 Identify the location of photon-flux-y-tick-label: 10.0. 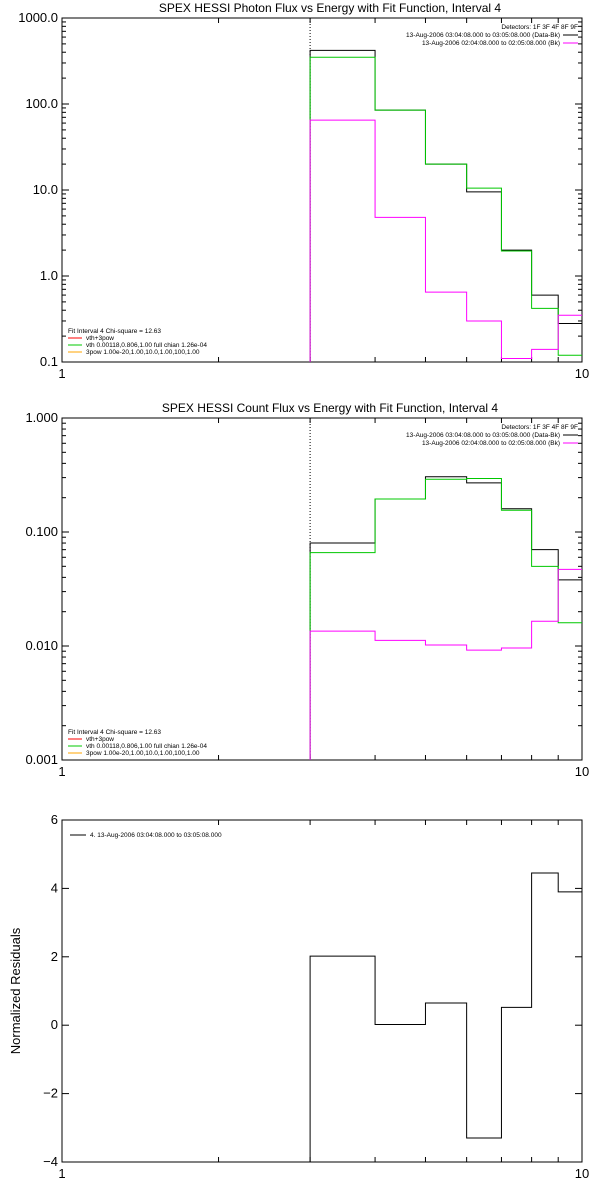
(45, 189).